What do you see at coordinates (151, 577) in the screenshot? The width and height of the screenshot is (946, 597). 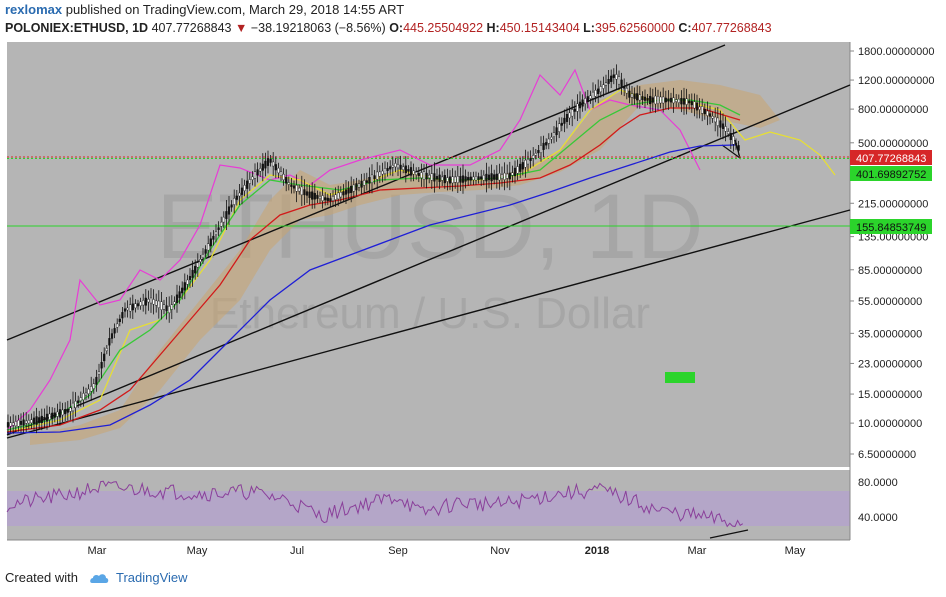 I see `tradingview-link: TradingView` at bounding box center [151, 577].